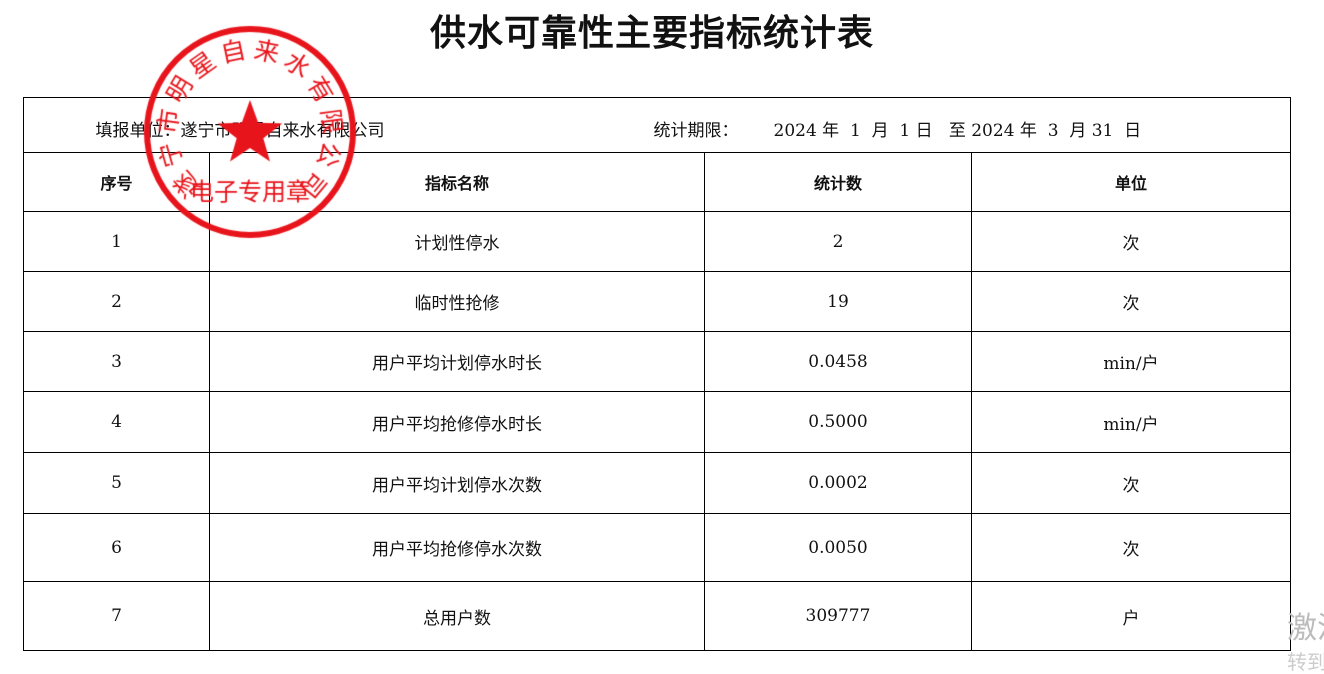 The image size is (1324, 674). I want to click on table-row: 4 用户平均抢修停水时长 0.5000 min/户, so click(657, 422).